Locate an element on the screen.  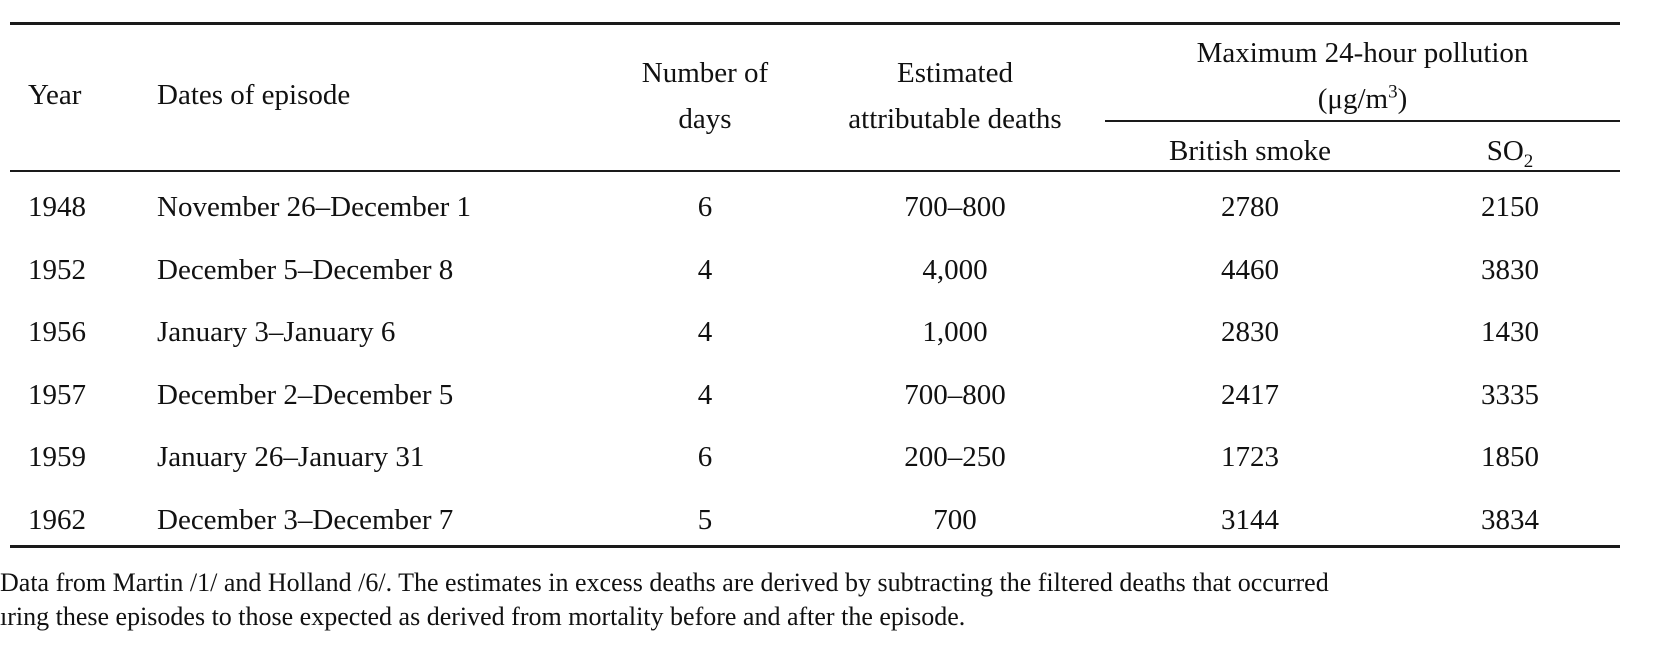
header-year: Year is located at coordinates (55, 95).